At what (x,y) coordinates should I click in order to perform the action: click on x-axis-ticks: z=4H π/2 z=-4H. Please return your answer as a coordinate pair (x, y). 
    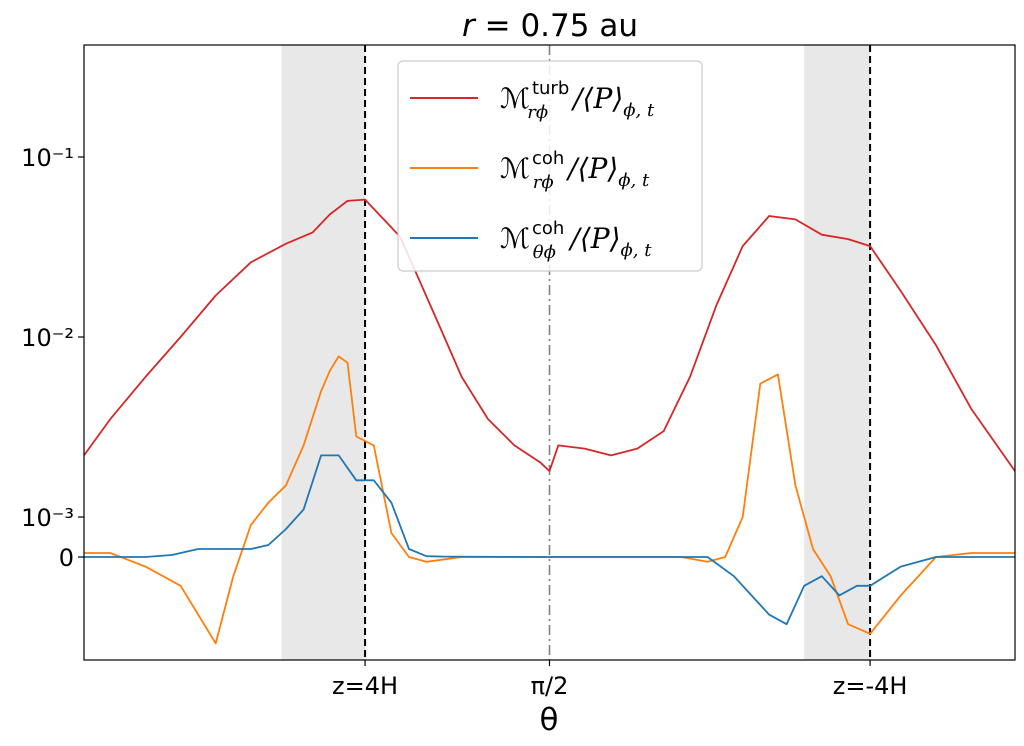
    Looking at the image, I should click on (619, 680).